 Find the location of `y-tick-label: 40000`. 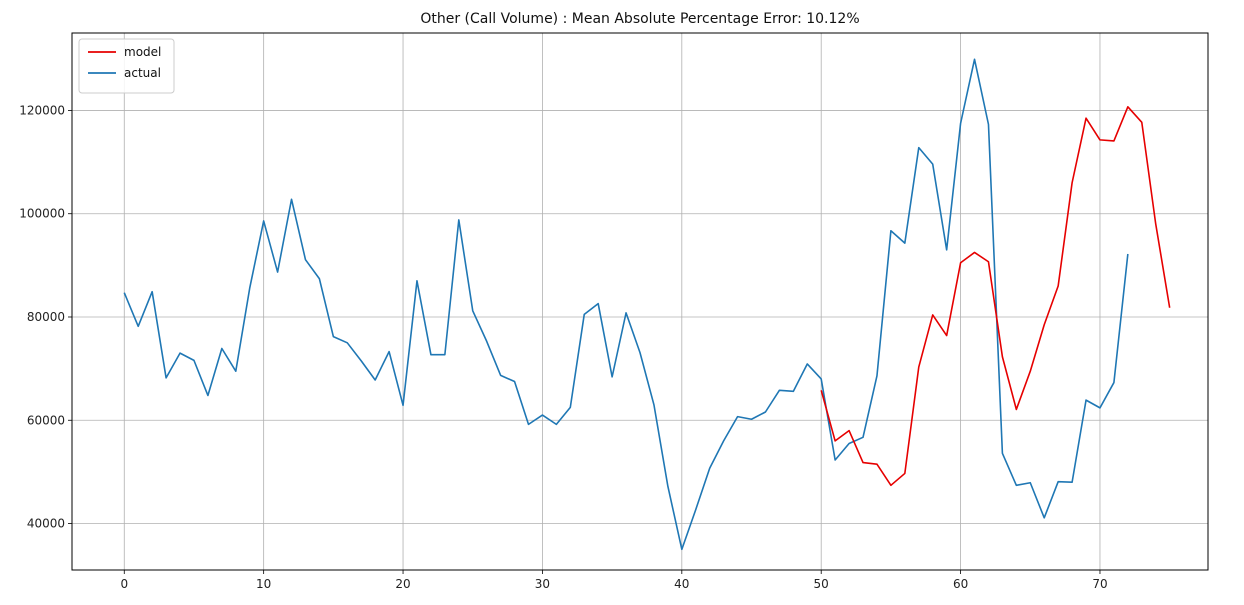

y-tick-label: 40000 is located at coordinates (46, 524).